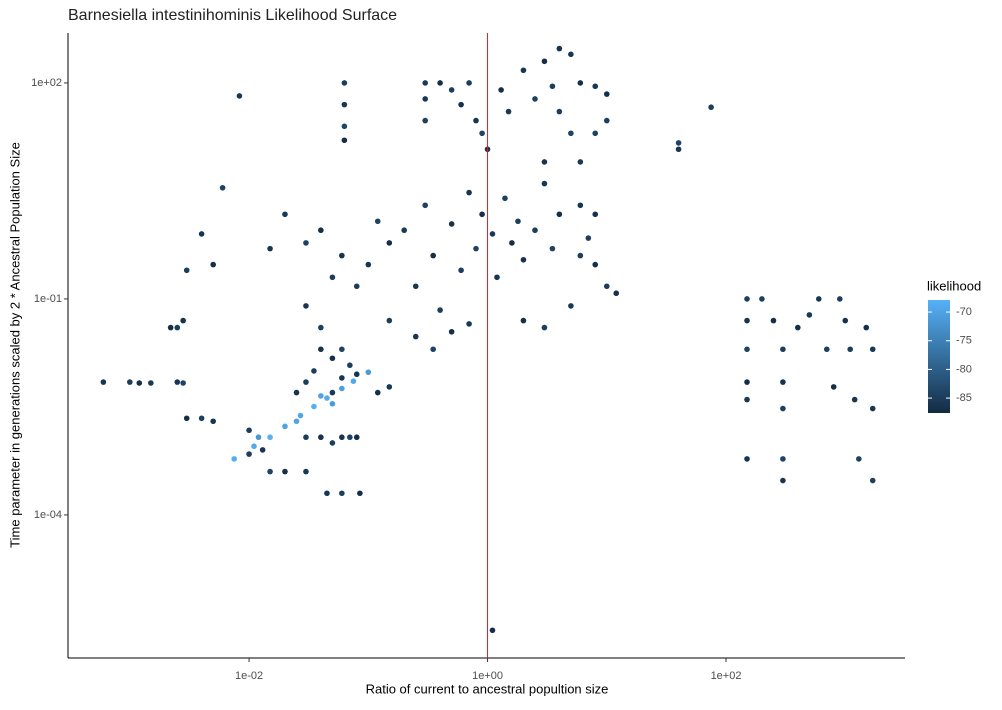  What do you see at coordinates (48, 299) in the screenshot?
I see `y-tick-label: 1e-01` at bounding box center [48, 299].